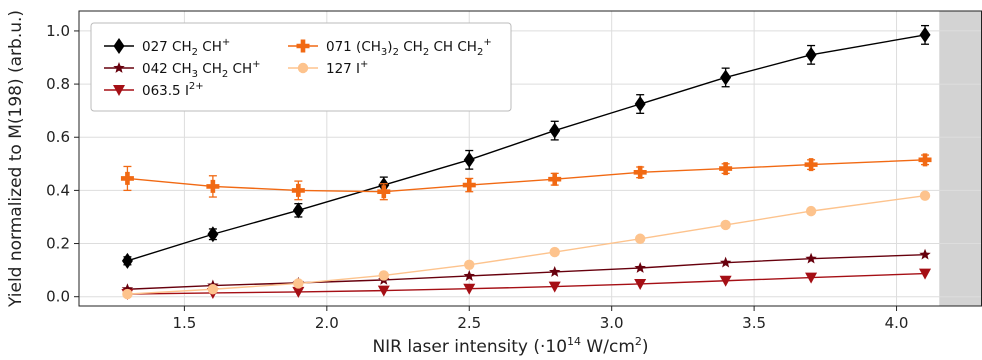  I want to click on series-s071, so click(526, 177).